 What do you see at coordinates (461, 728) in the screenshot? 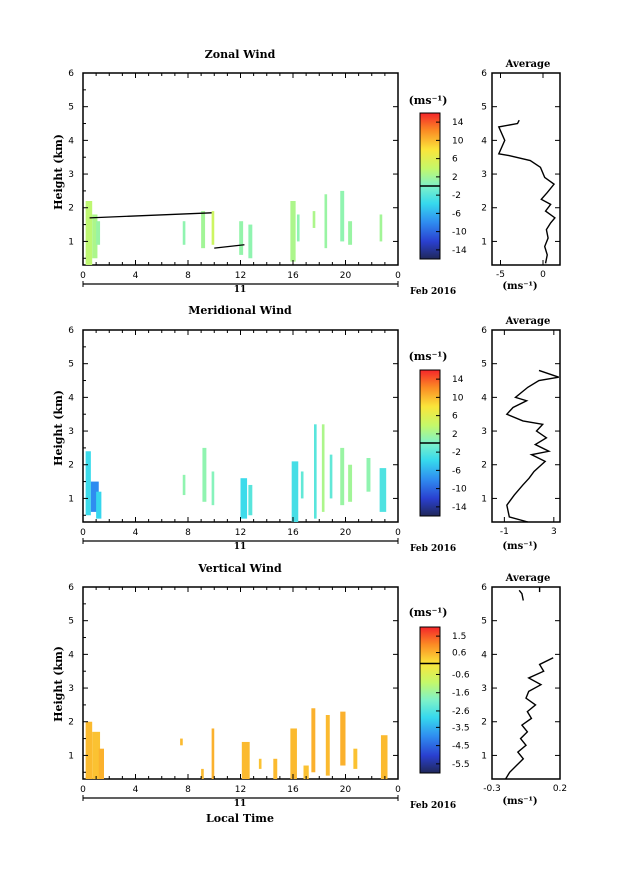
I see `colorbar-tick-label: -3.5` at bounding box center [461, 728].